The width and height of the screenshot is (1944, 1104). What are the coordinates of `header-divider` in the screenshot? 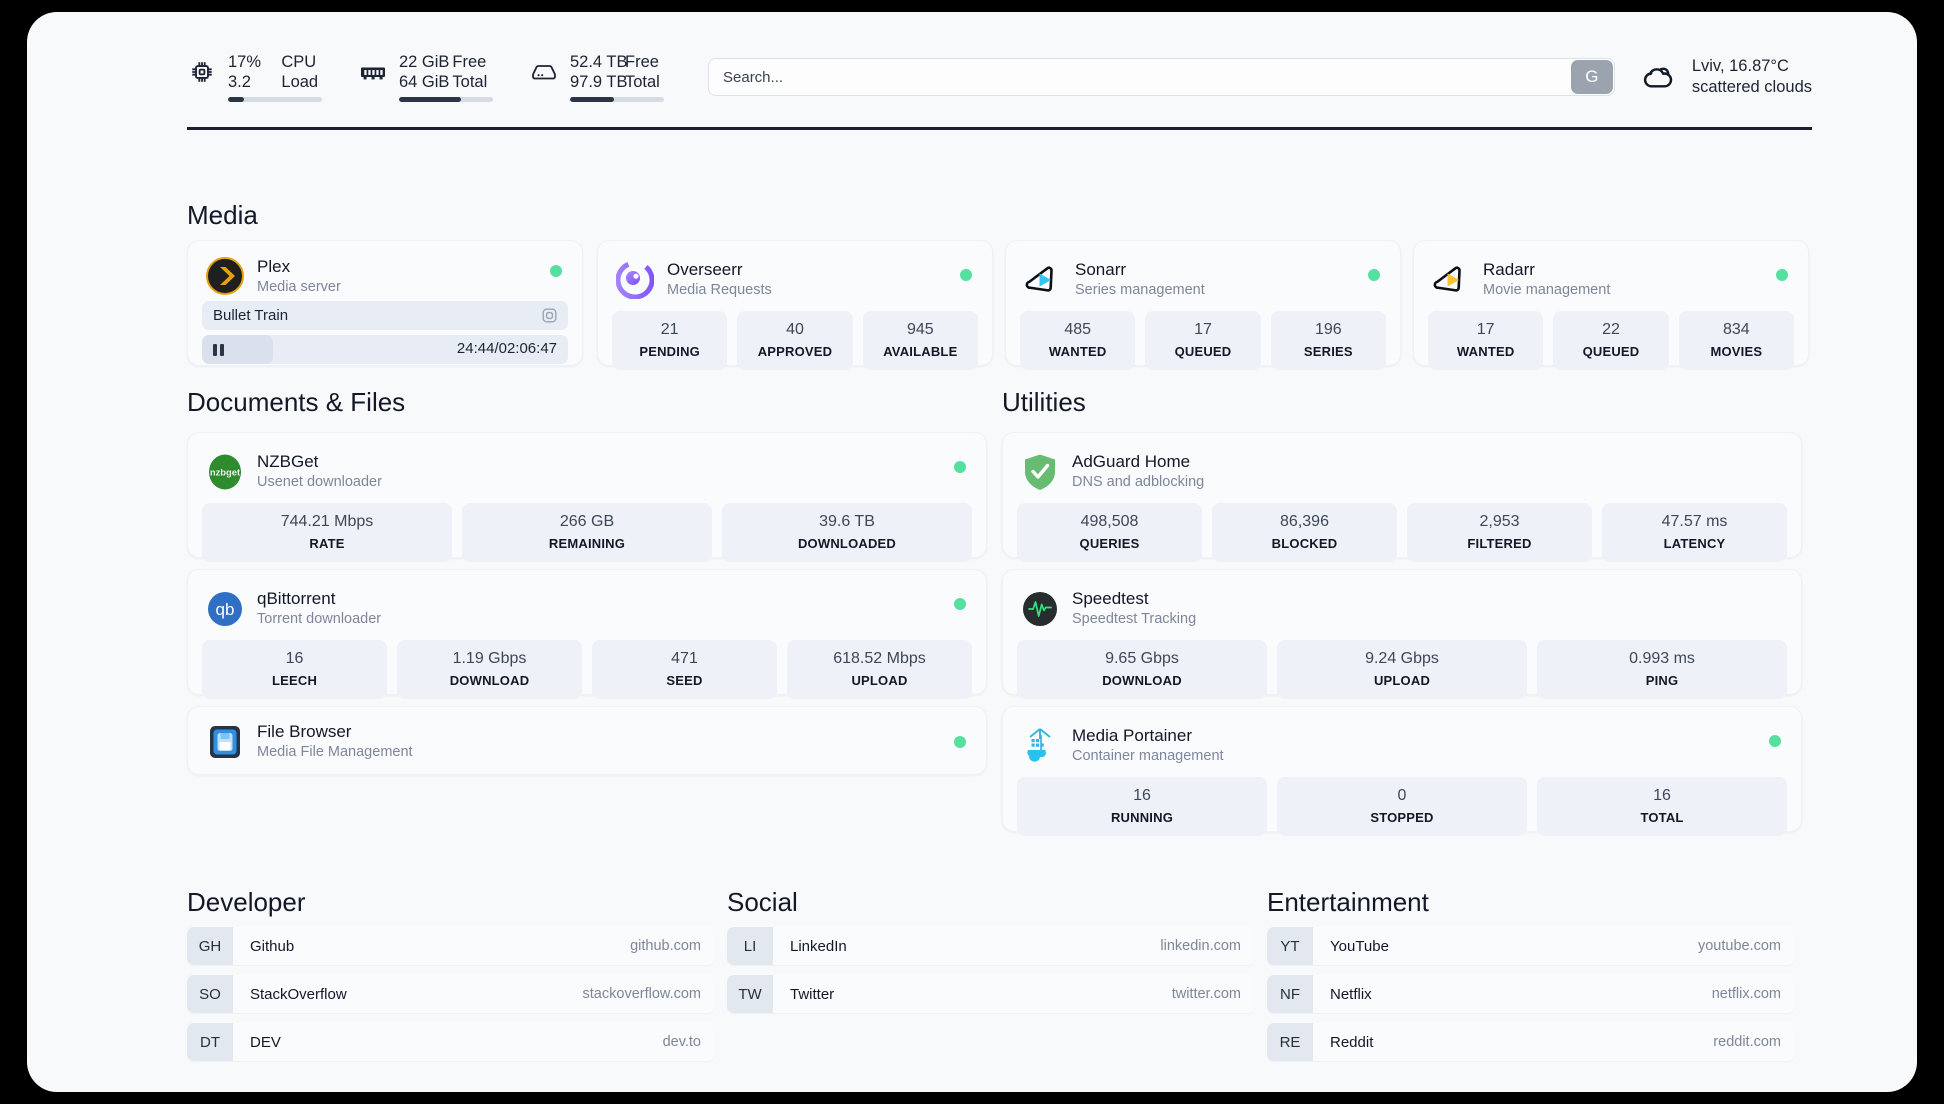 It's located at (999, 128).